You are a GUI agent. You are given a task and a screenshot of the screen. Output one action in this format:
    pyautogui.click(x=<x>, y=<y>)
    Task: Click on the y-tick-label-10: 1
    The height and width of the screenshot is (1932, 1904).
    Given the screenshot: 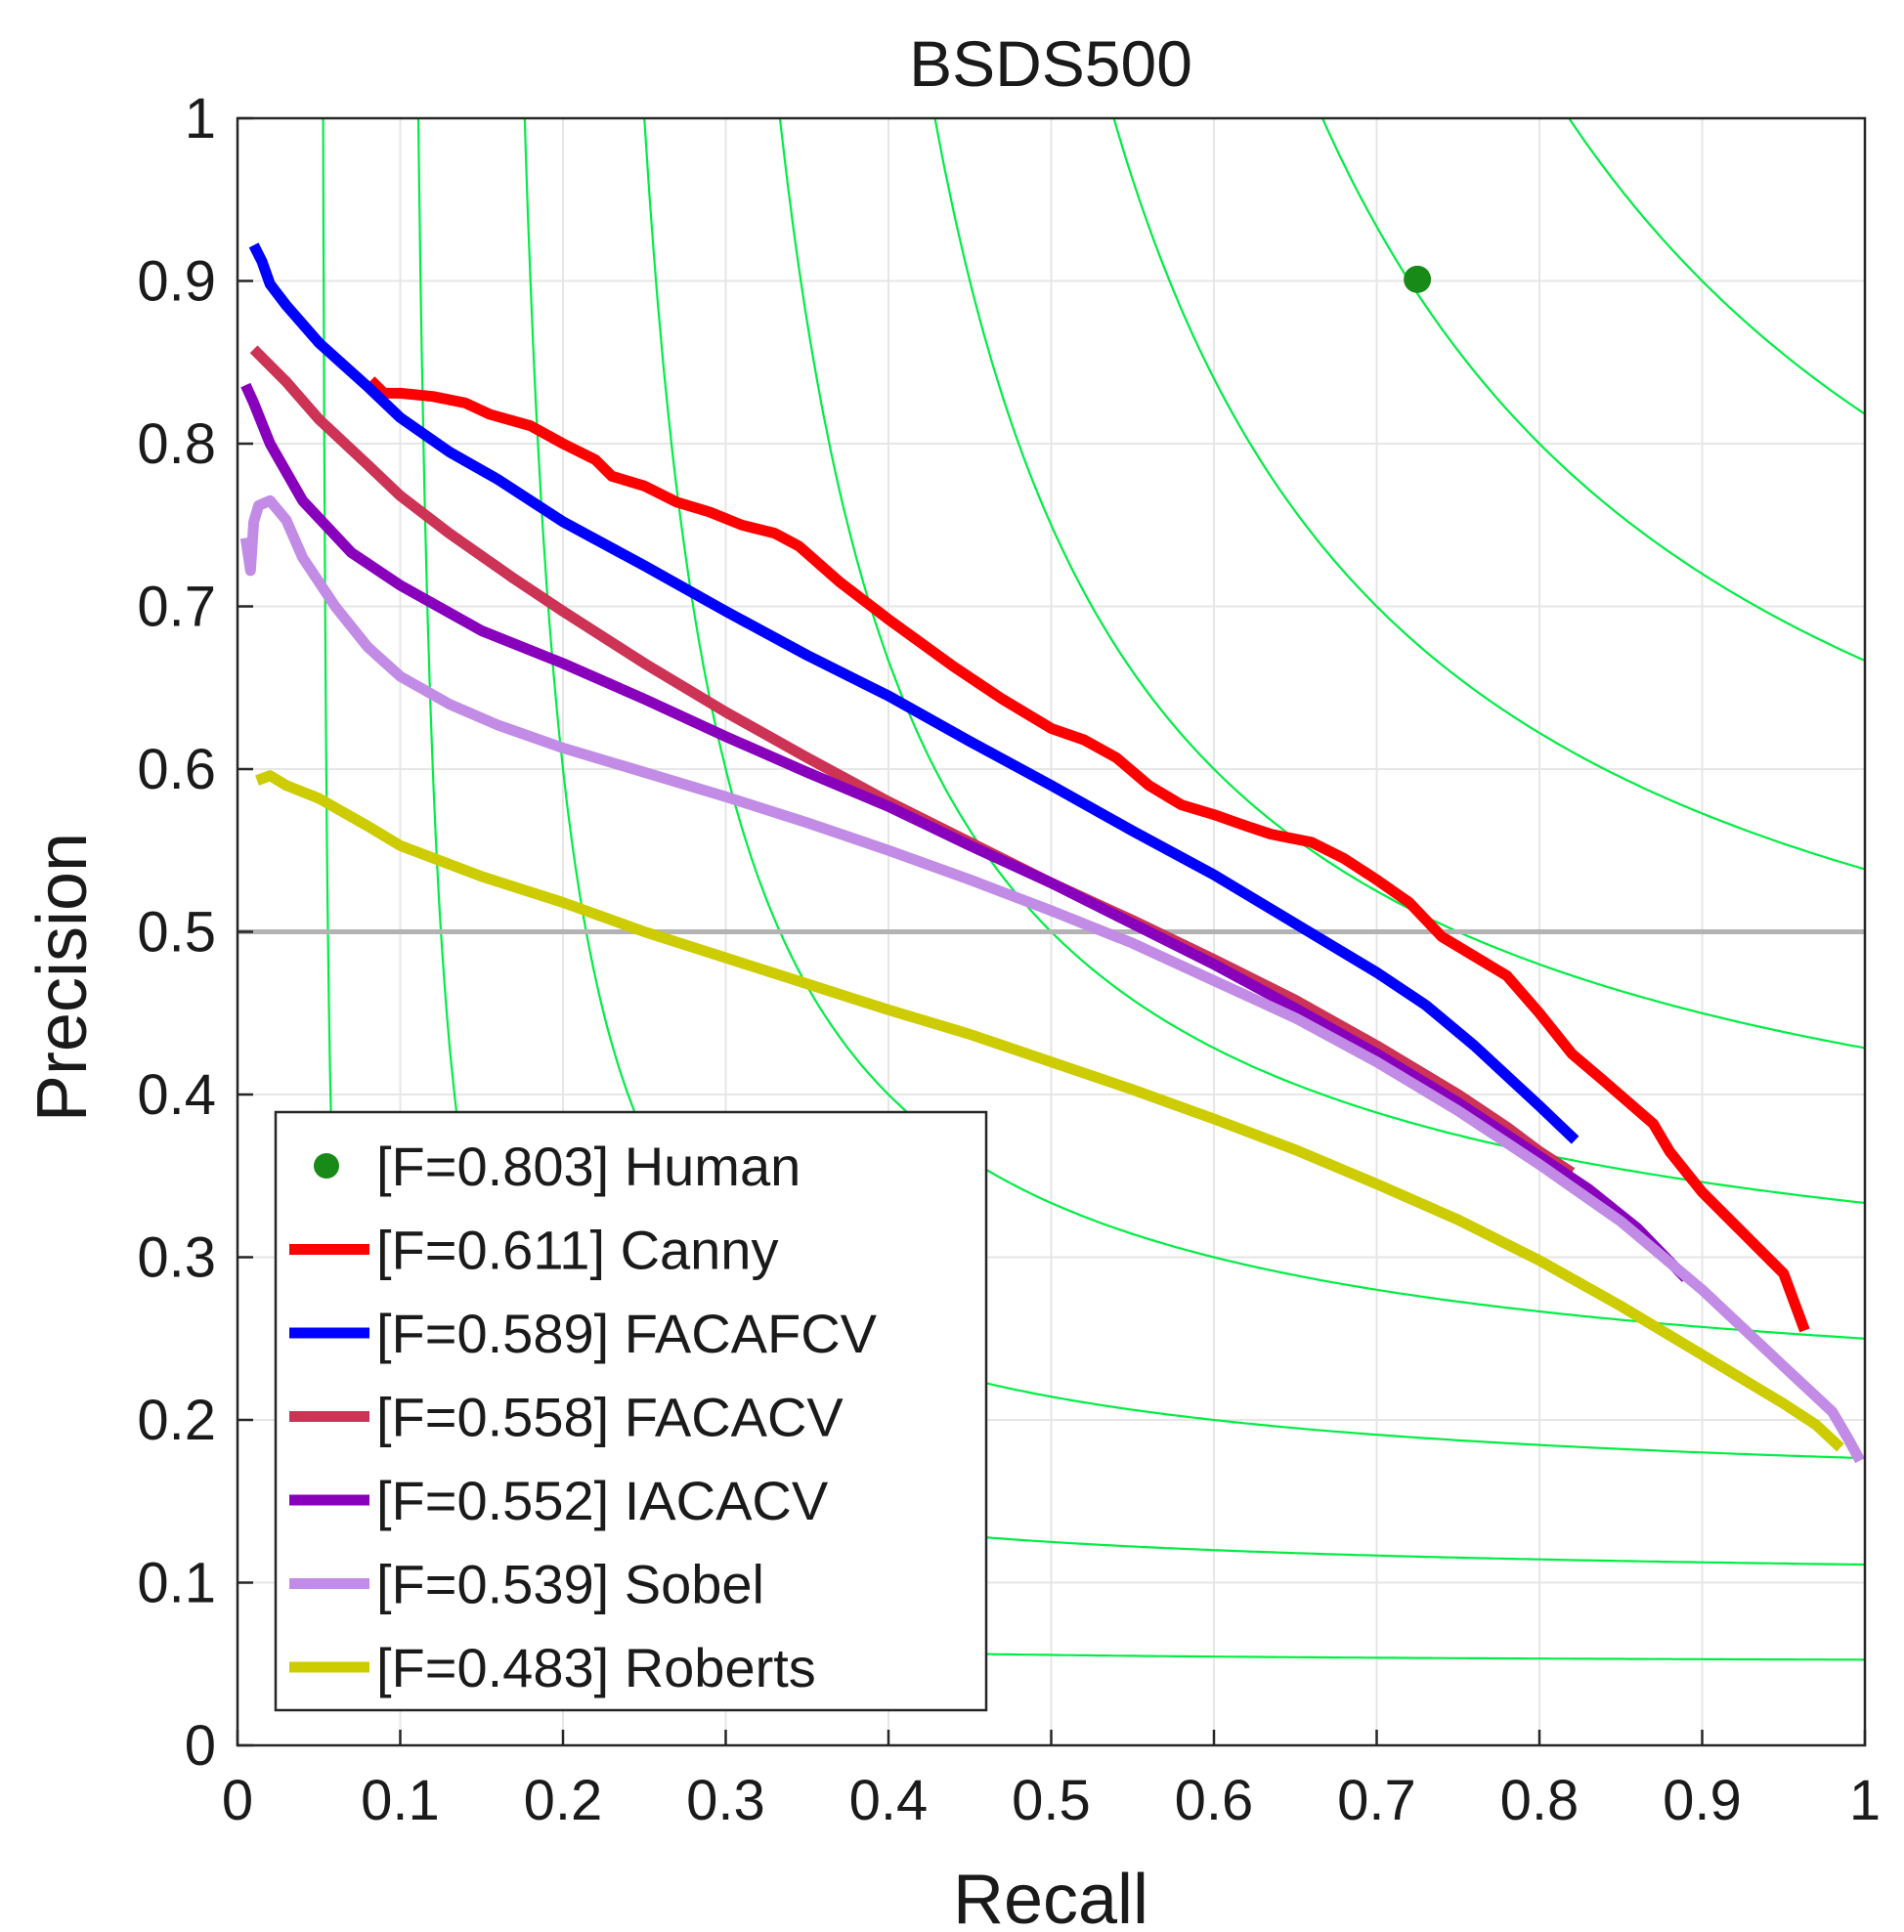 What is the action you would take?
    pyautogui.click(x=200, y=119)
    